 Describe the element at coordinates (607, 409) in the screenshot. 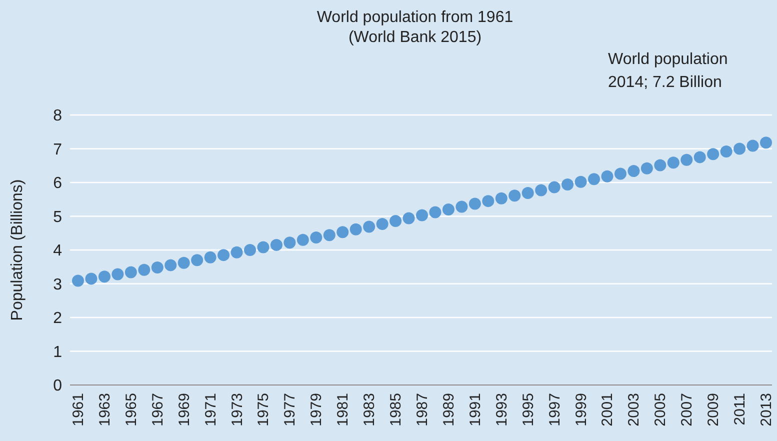

I see `x-tick-label: 2001` at that location.